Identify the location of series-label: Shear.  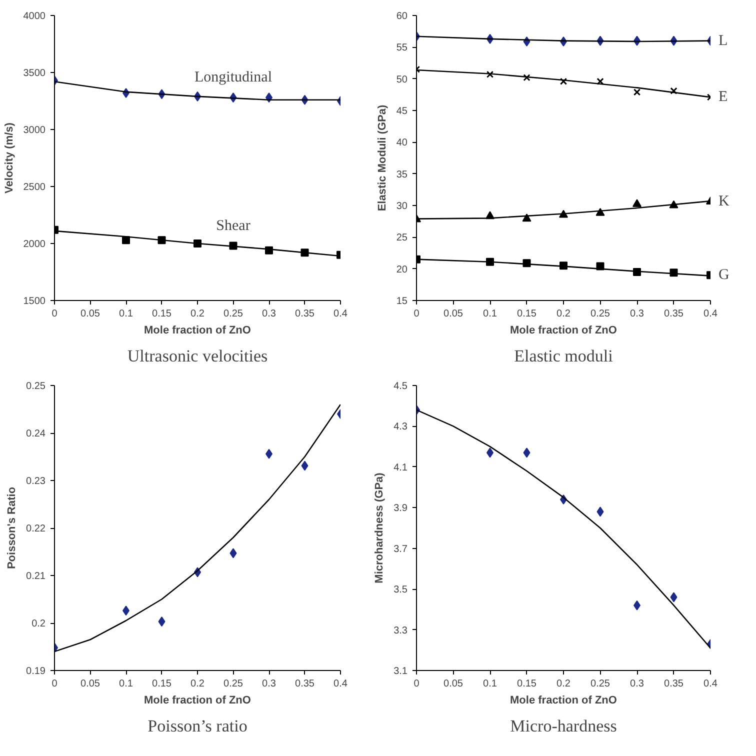
(233, 226).